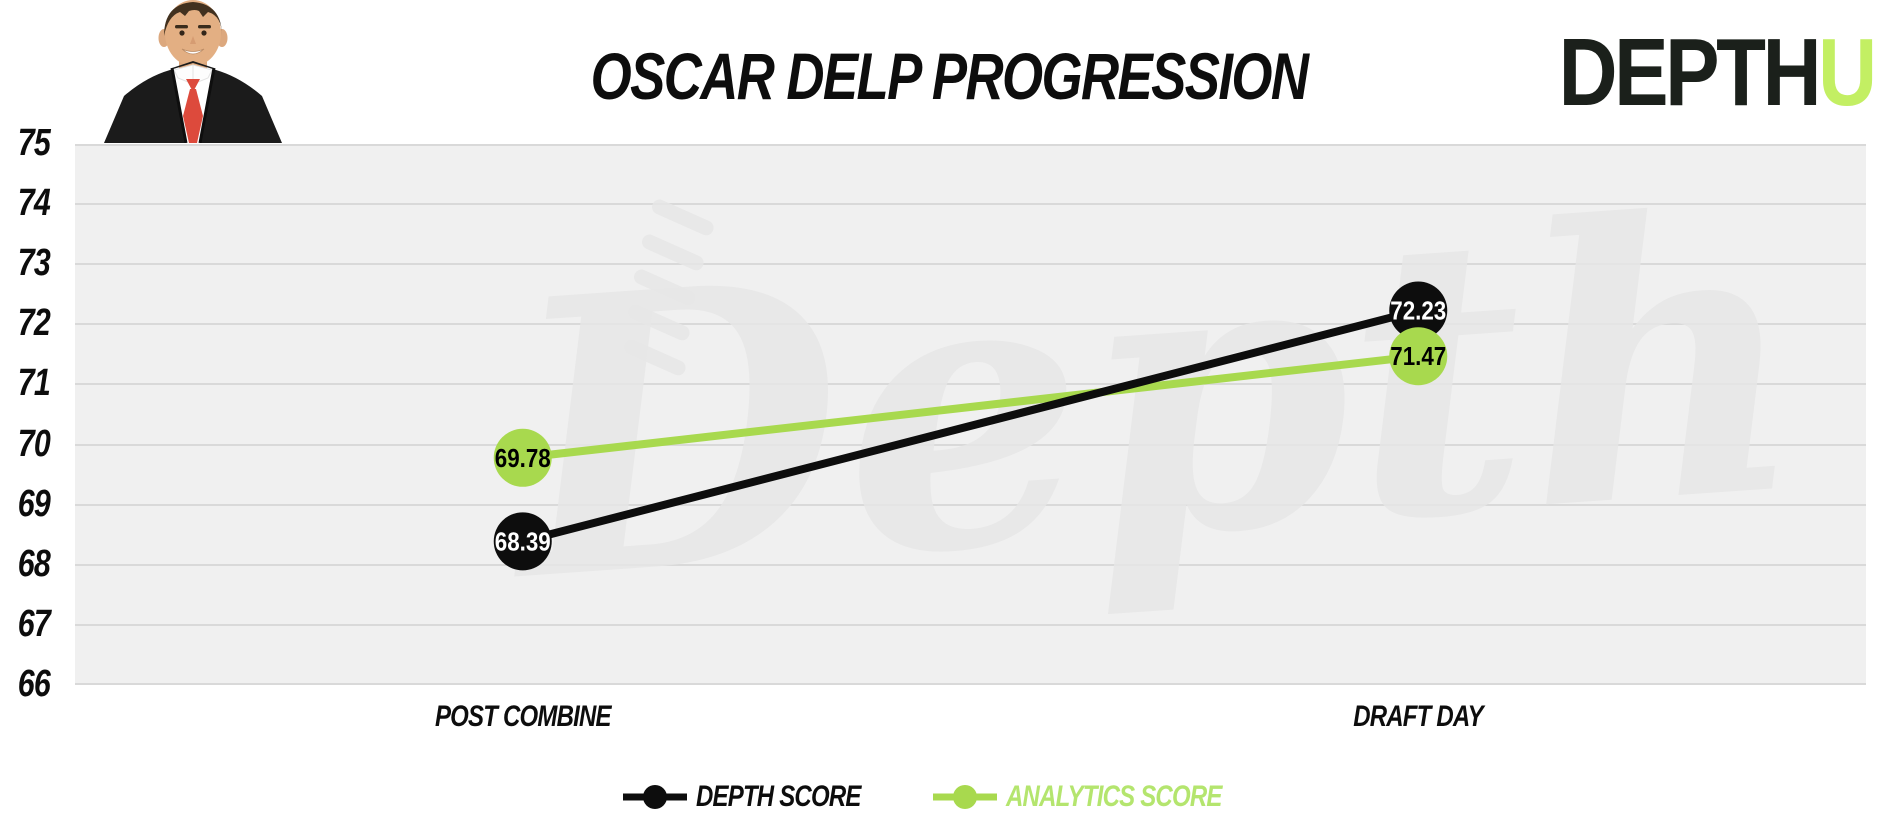 The width and height of the screenshot is (1898, 840). Describe the element at coordinates (34, 563) in the screenshot. I see `y-axis-label: 68` at that location.